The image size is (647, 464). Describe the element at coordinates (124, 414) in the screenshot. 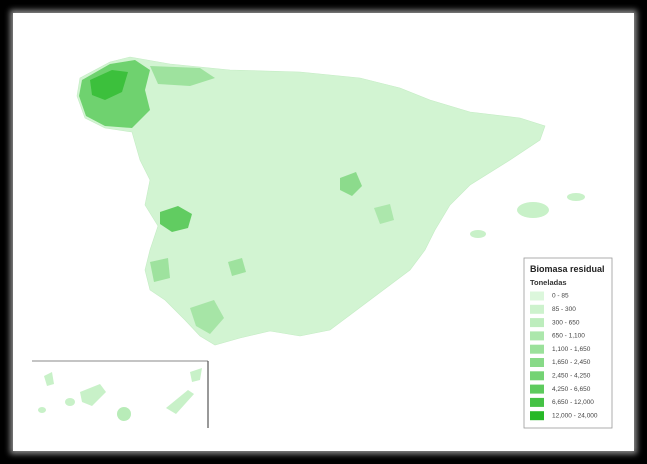

I see `island-grancanaria` at that location.